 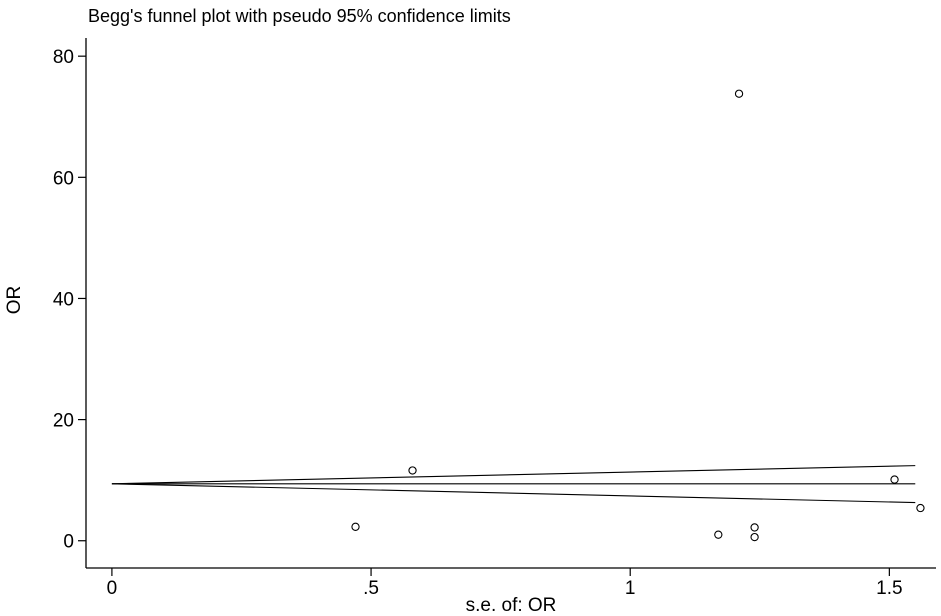 What do you see at coordinates (889, 588) in the screenshot?
I see `x-tick-label: 1.5` at bounding box center [889, 588].